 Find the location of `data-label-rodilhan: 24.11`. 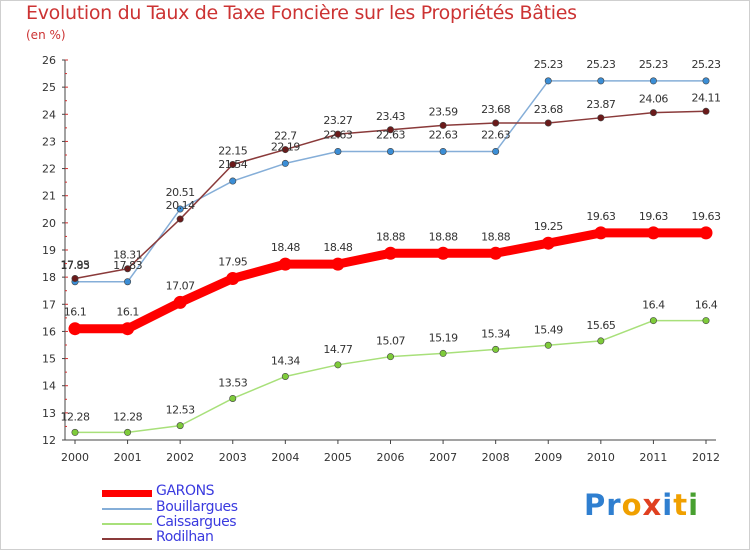

data-label-rodilhan: 24.11 is located at coordinates (706, 97).